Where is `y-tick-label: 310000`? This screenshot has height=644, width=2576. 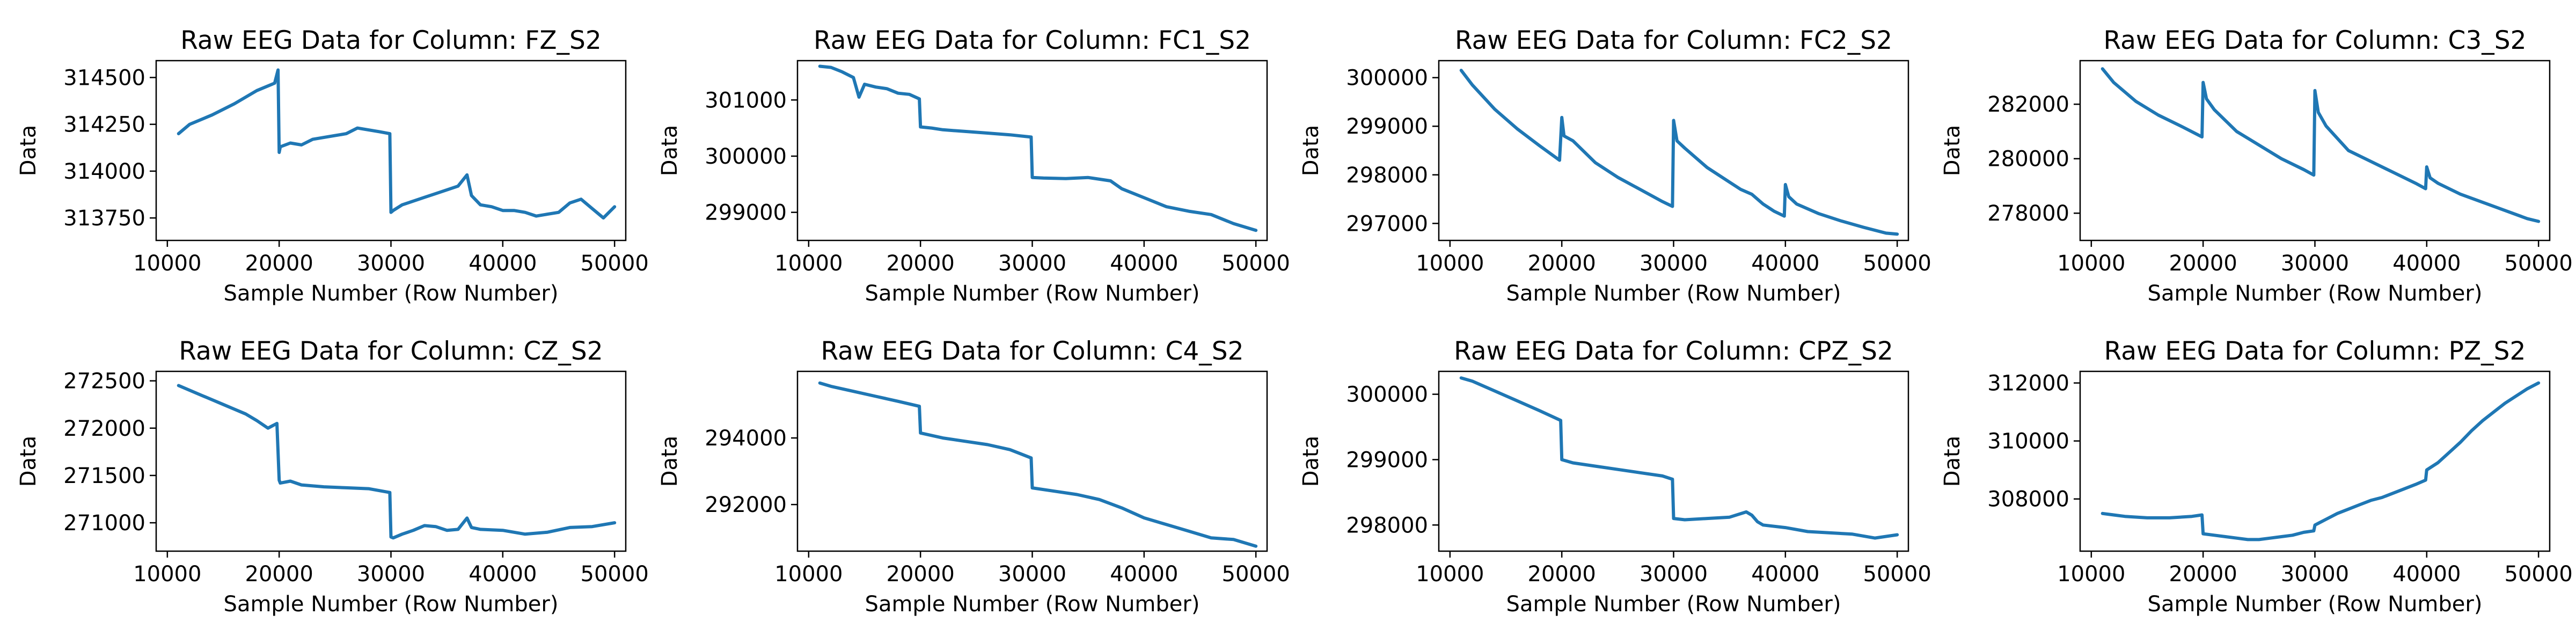
y-tick-label: 310000 is located at coordinates (2028, 441).